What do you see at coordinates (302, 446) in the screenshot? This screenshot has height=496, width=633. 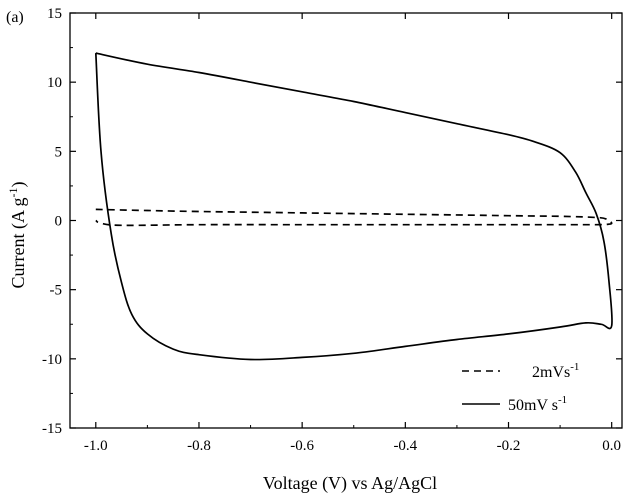 I see `x-tick-label: -0.6` at bounding box center [302, 446].